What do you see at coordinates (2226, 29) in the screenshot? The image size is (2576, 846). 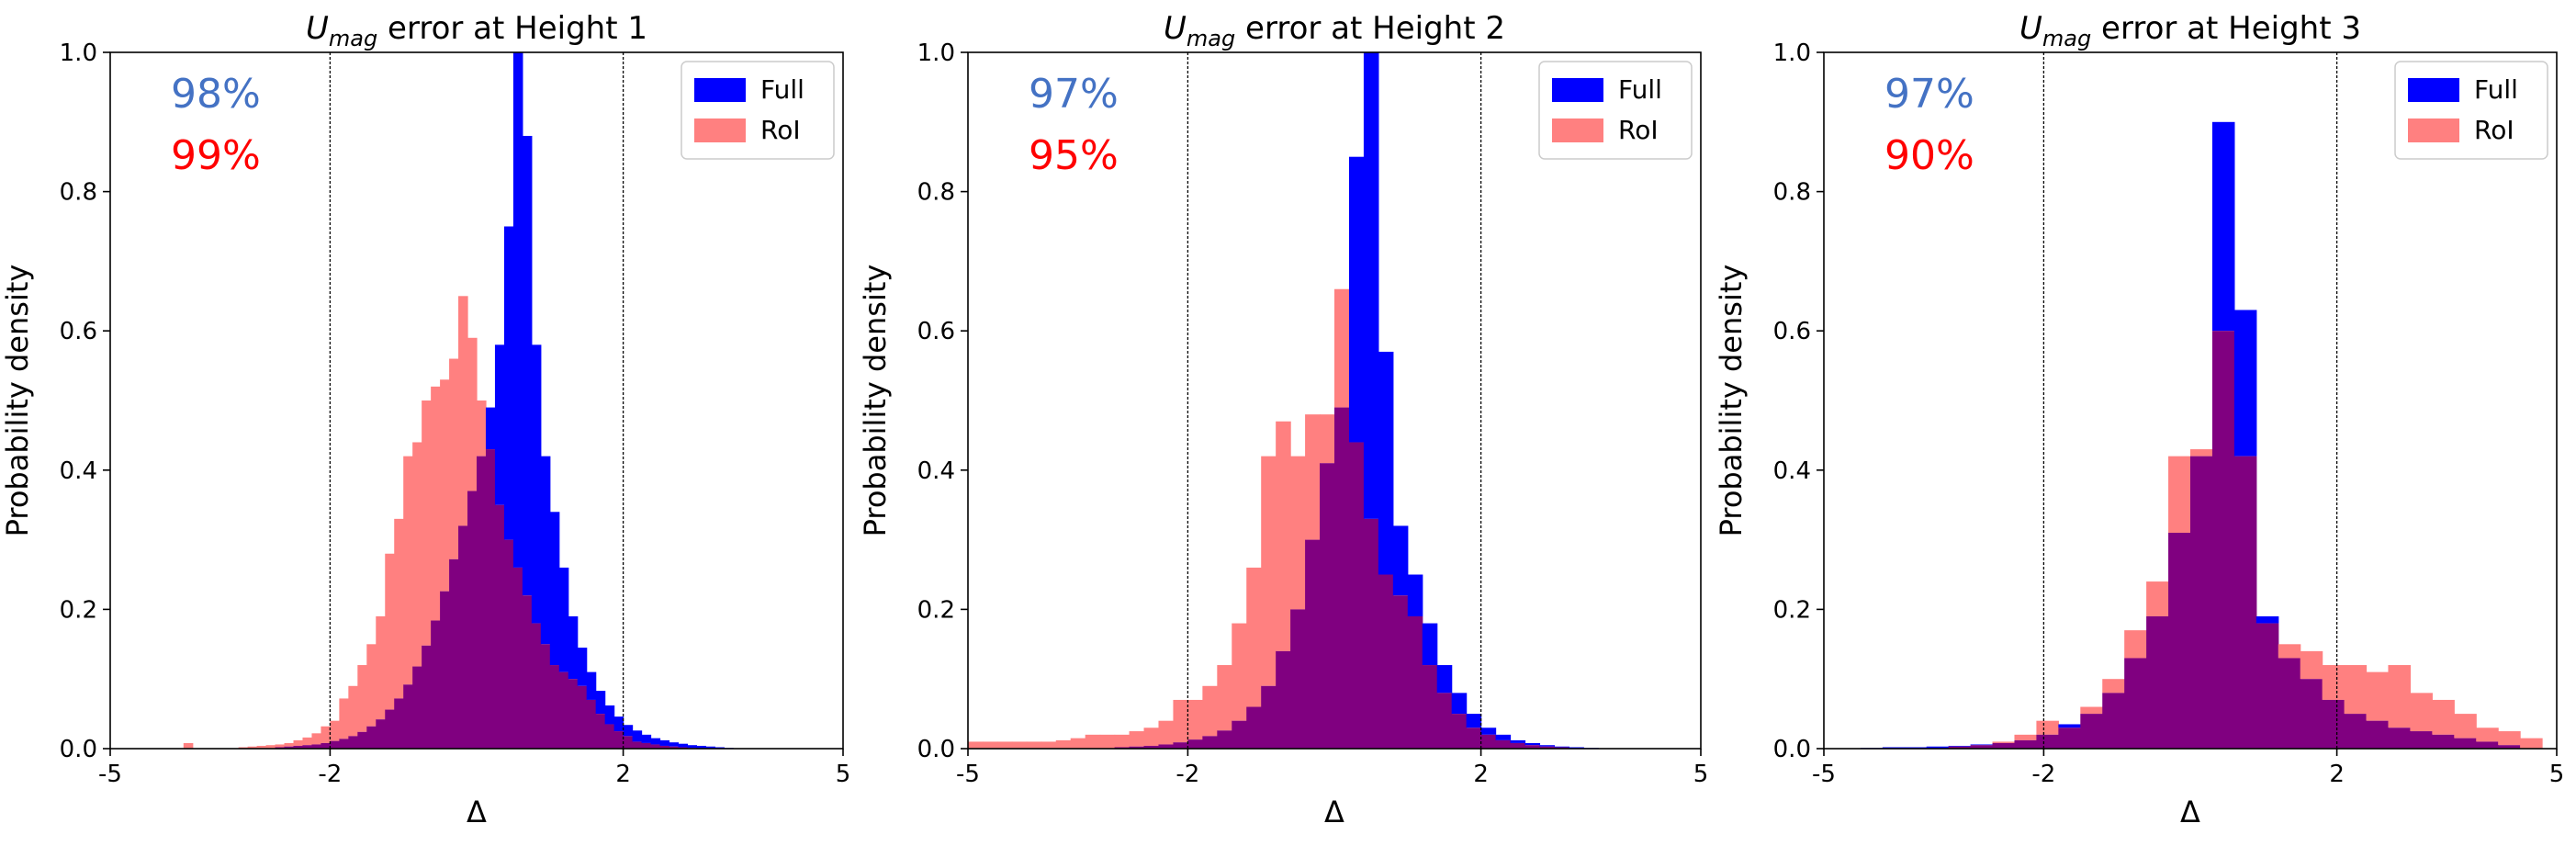 I see `title-text: error at Height 3` at bounding box center [2226, 29].